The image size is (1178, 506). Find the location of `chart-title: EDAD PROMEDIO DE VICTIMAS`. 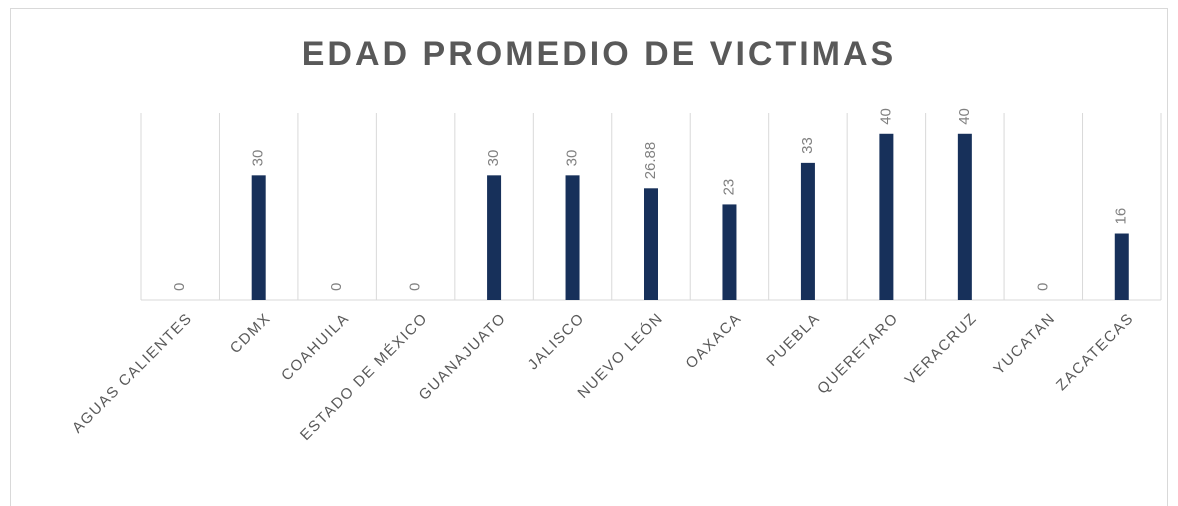

chart-title: EDAD PROMEDIO DE VICTIMAS is located at coordinates (599, 54).